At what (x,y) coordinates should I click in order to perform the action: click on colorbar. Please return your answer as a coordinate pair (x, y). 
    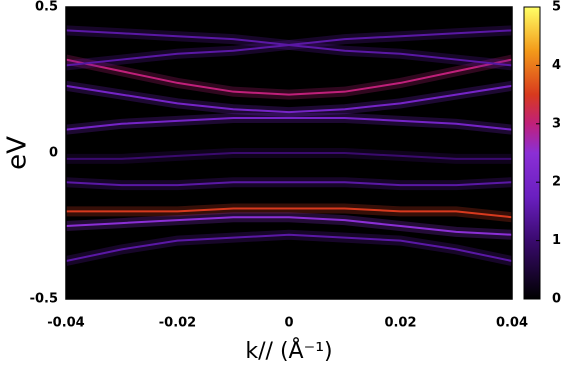
    Looking at the image, I should click on (532, 153).